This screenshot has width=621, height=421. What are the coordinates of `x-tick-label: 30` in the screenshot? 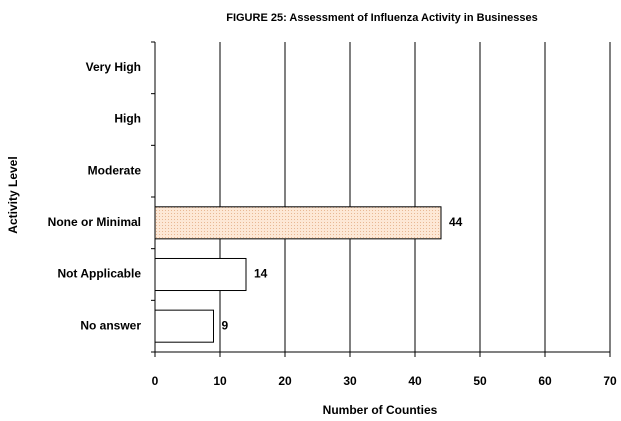 It's located at (350, 381).